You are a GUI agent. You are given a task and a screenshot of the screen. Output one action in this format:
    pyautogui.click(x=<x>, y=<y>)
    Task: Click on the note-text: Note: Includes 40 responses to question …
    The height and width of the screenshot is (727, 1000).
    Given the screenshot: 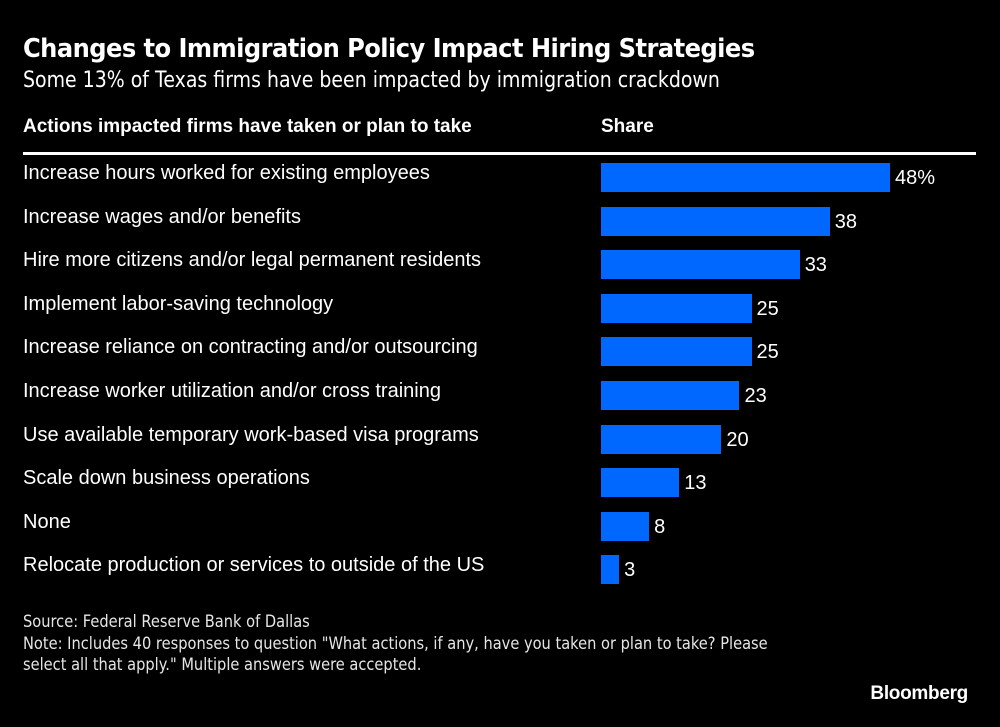 What is the action you would take?
    pyautogui.click(x=395, y=654)
    